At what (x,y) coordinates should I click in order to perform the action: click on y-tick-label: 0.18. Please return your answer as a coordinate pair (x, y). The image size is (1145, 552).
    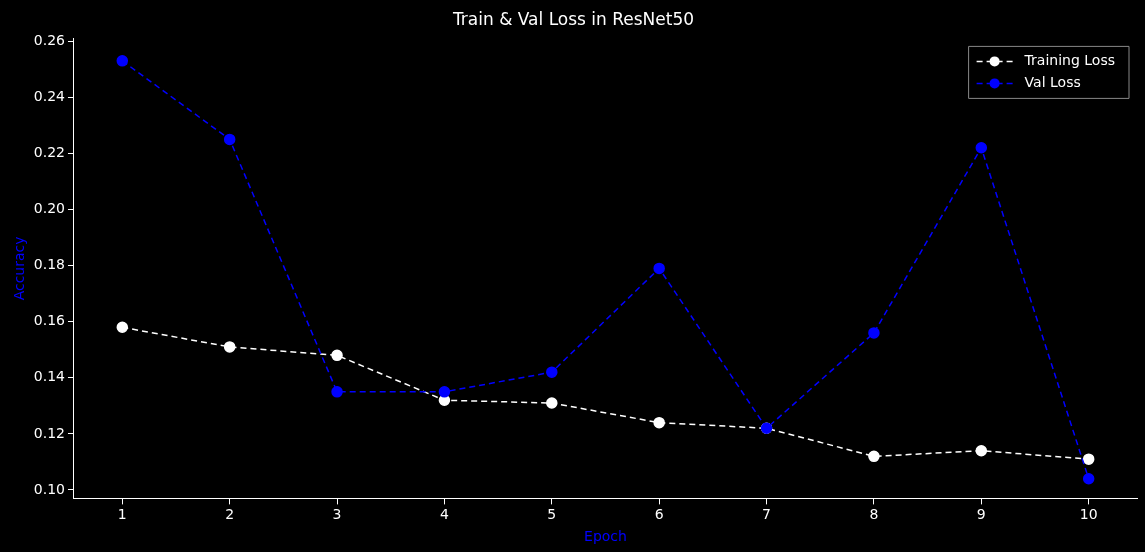
    Looking at the image, I should click on (49, 264).